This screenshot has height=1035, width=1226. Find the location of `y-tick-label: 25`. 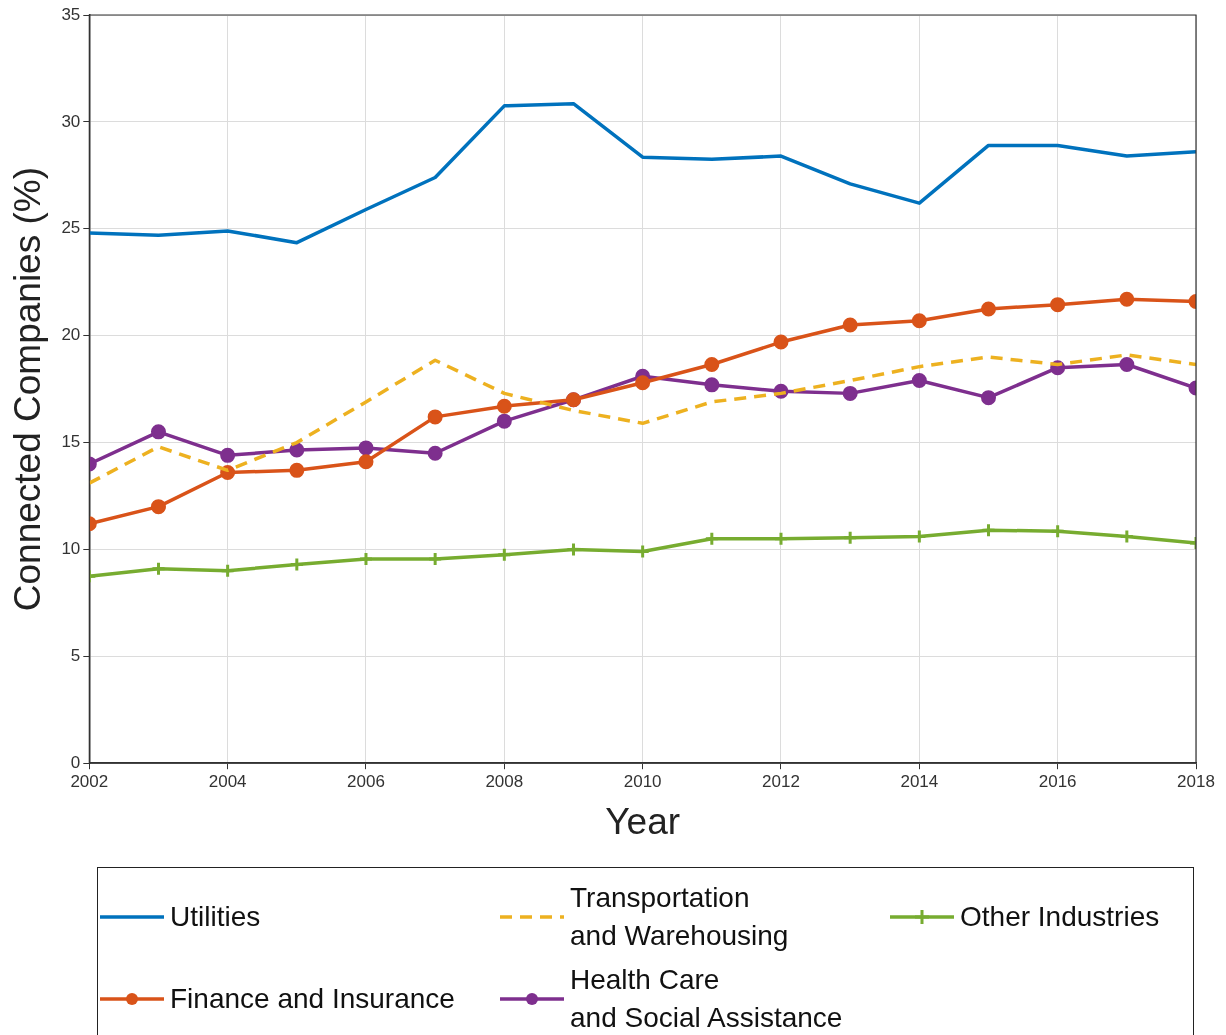

y-tick-label: 25 is located at coordinates (71, 228).